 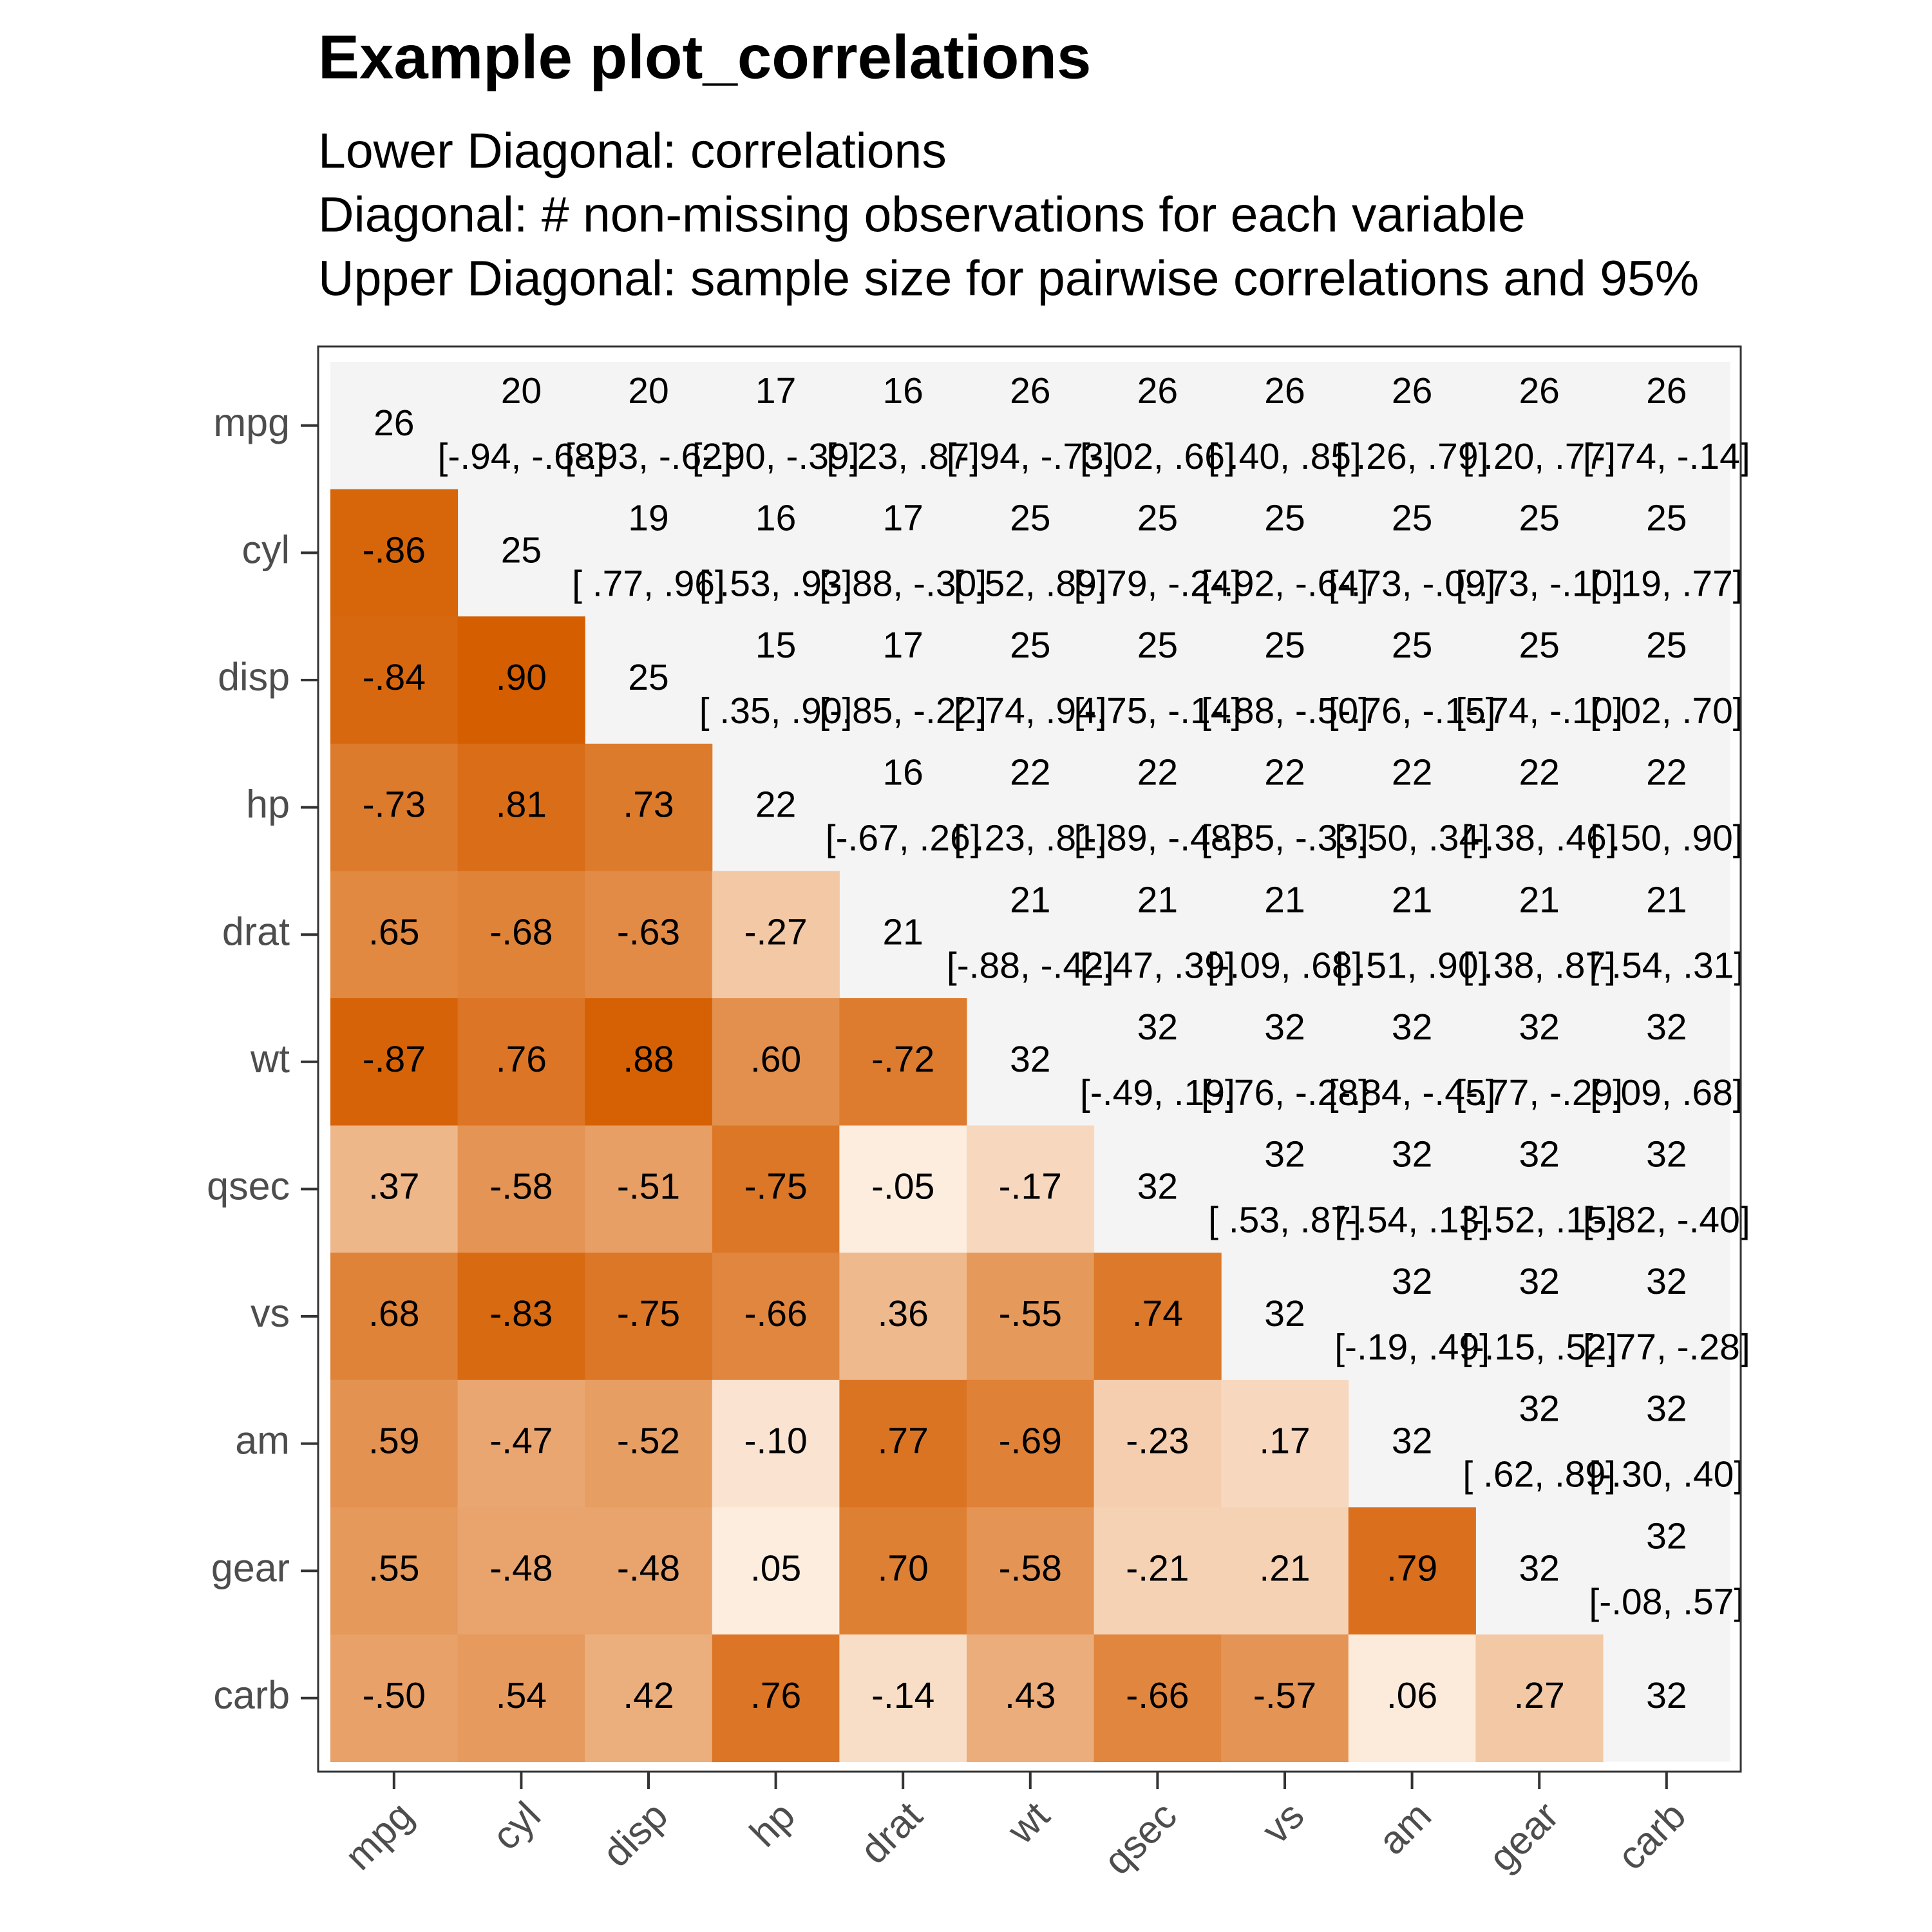 What do you see at coordinates (251, 1695) in the screenshot?
I see `y-tick-label: carb` at bounding box center [251, 1695].